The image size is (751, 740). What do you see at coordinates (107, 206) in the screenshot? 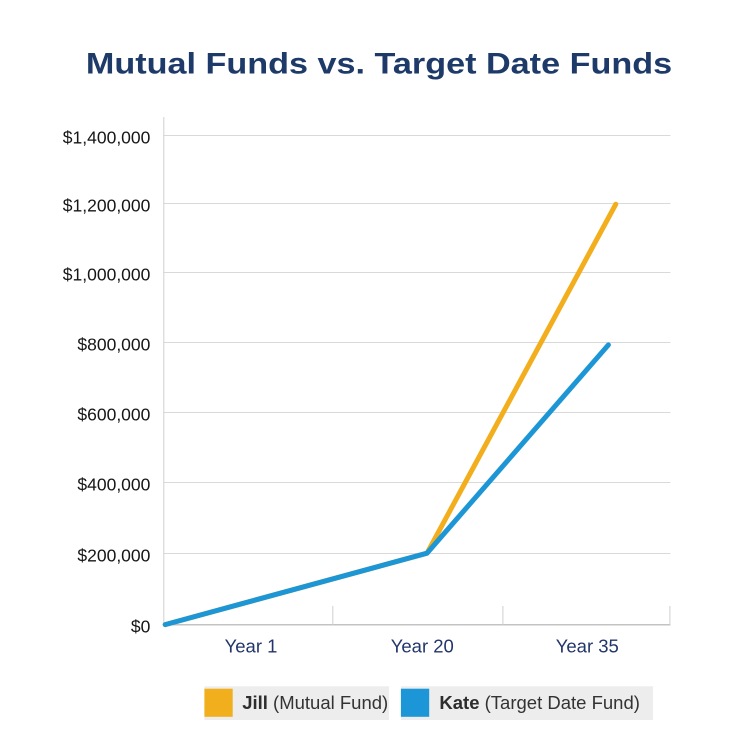
I see `svg-text: $1,200,000` at bounding box center [107, 206].